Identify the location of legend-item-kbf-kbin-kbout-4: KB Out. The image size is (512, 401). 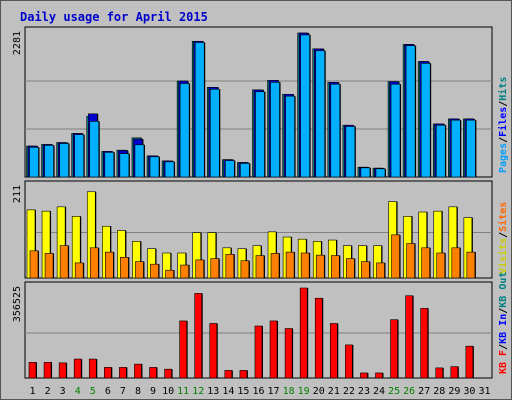
(503, 290).